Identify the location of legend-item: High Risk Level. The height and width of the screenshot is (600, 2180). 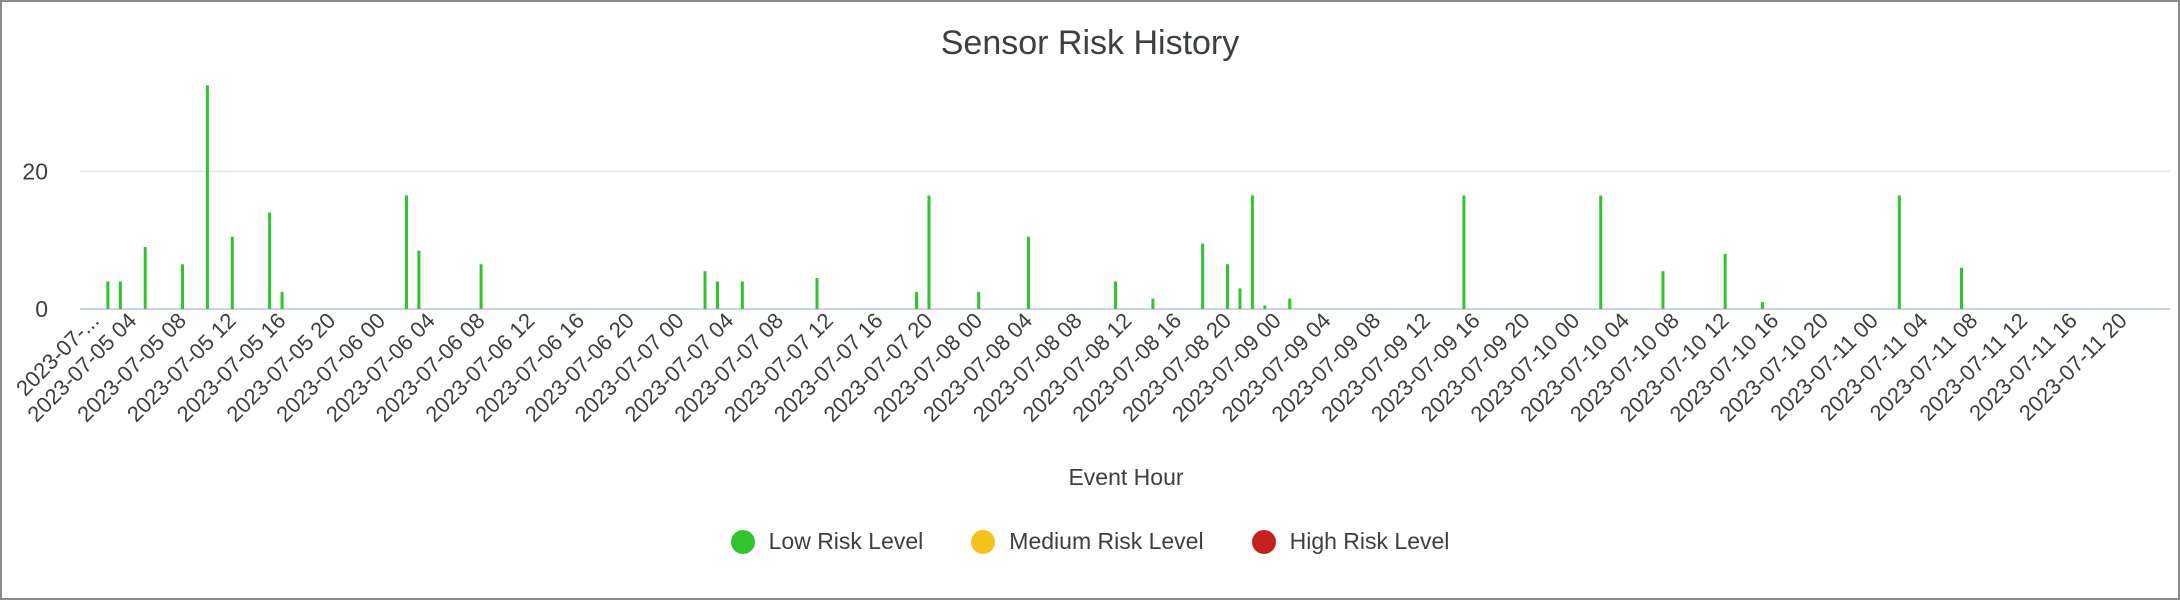
(1350, 541).